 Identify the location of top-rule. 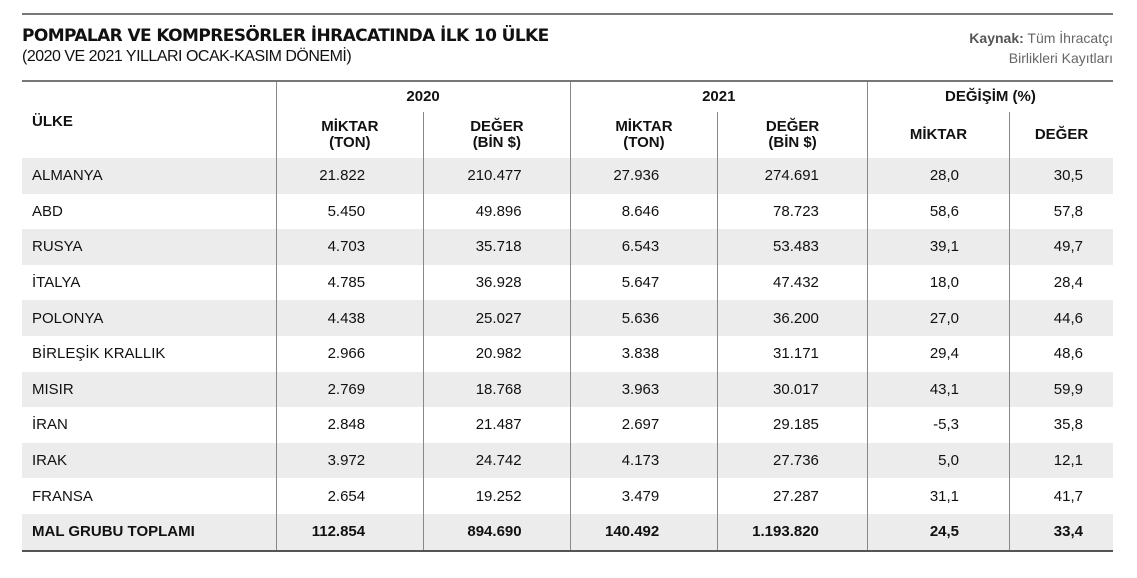
(567, 14).